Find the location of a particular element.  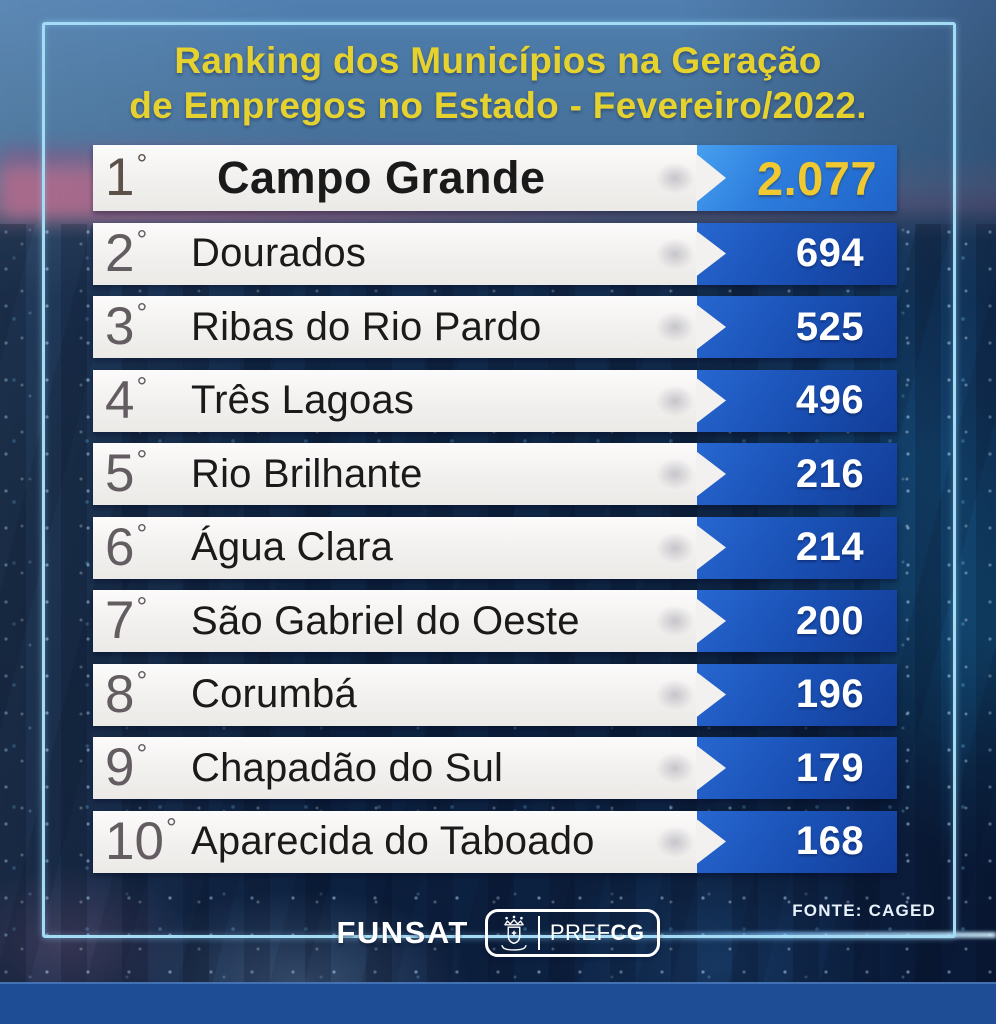

source-note: FONTE: CAGED is located at coordinates (864, 910).